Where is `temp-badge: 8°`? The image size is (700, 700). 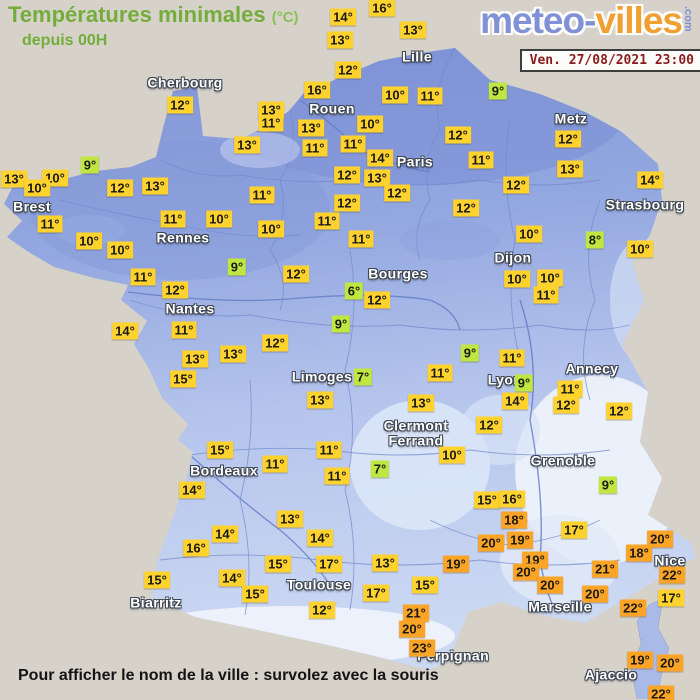 temp-badge: 8° is located at coordinates (595, 240).